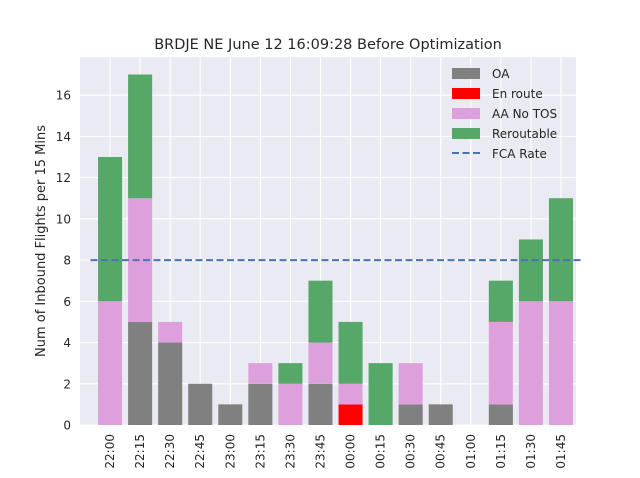 Image resolution: width=640 pixels, height=478 pixels. What do you see at coordinates (140, 451) in the screenshot?
I see `x-tick-label: 22:15` at bounding box center [140, 451].